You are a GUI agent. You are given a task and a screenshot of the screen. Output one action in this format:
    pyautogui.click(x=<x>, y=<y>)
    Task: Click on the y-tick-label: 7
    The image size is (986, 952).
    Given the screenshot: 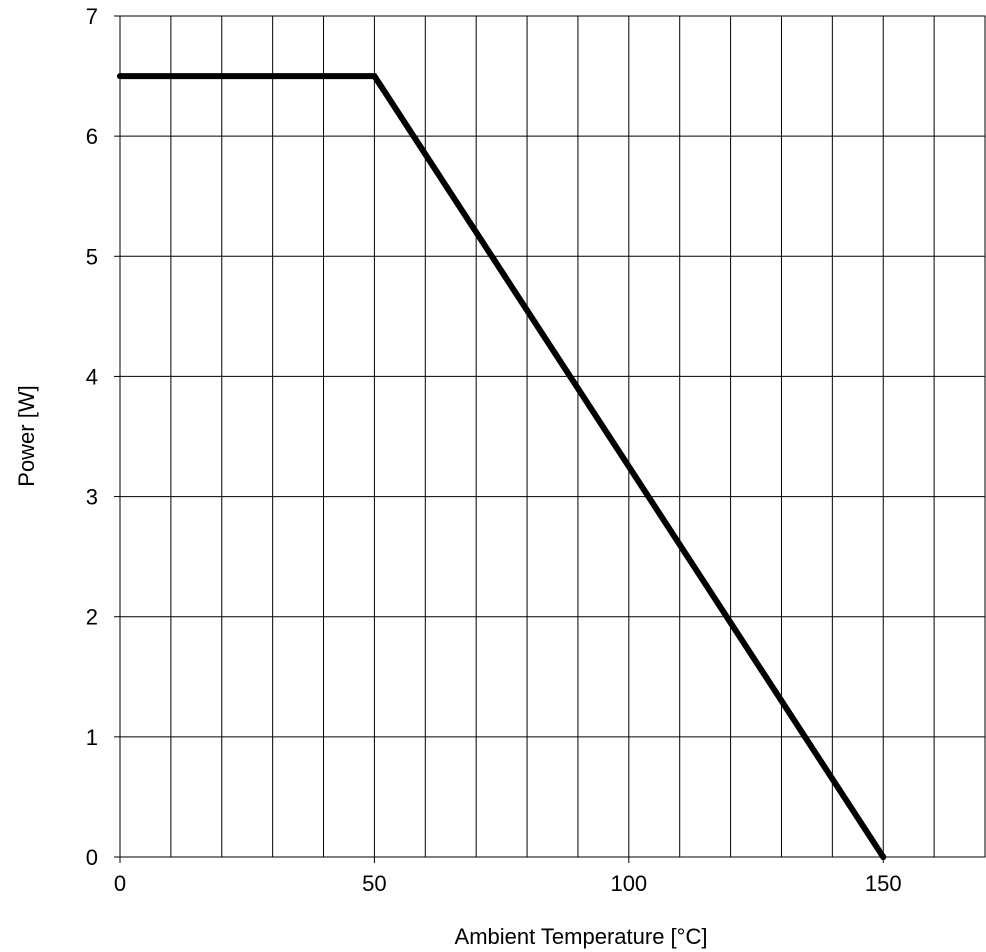 What is the action you would take?
    pyautogui.click(x=92, y=16)
    